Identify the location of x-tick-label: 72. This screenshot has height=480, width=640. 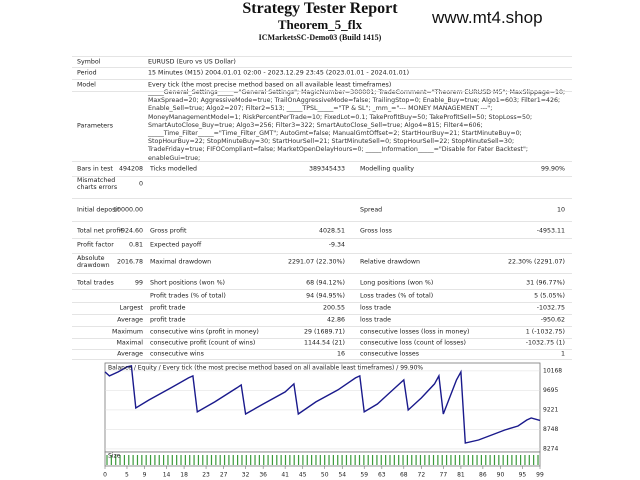
(422, 475).